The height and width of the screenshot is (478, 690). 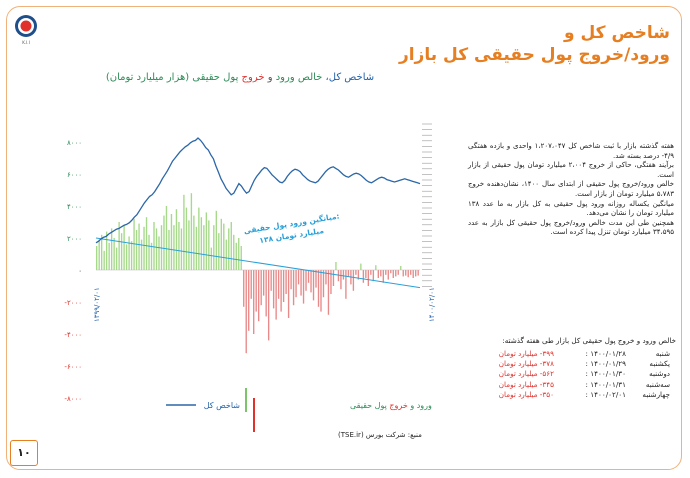 What do you see at coordinates (572, 364) in the screenshot?
I see `weekly-row: یکشنبه ۱۴۰۰/۰۱/۲۹ : ۳۷۸- میلیارد تومان` at bounding box center [572, 364].